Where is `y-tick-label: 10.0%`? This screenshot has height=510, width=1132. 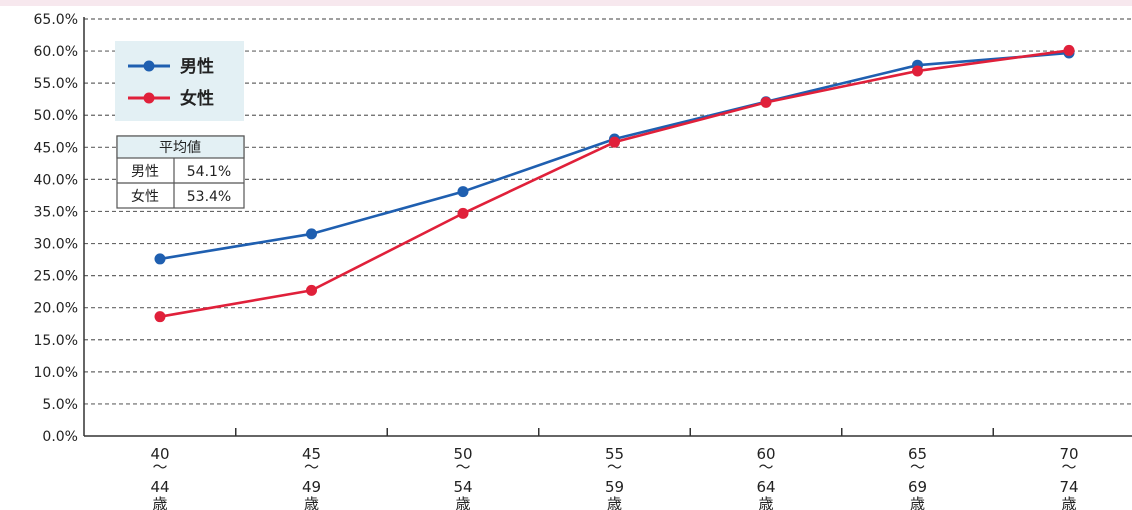 y-tick-label: 10.0% is located at coordinates (56, 373).